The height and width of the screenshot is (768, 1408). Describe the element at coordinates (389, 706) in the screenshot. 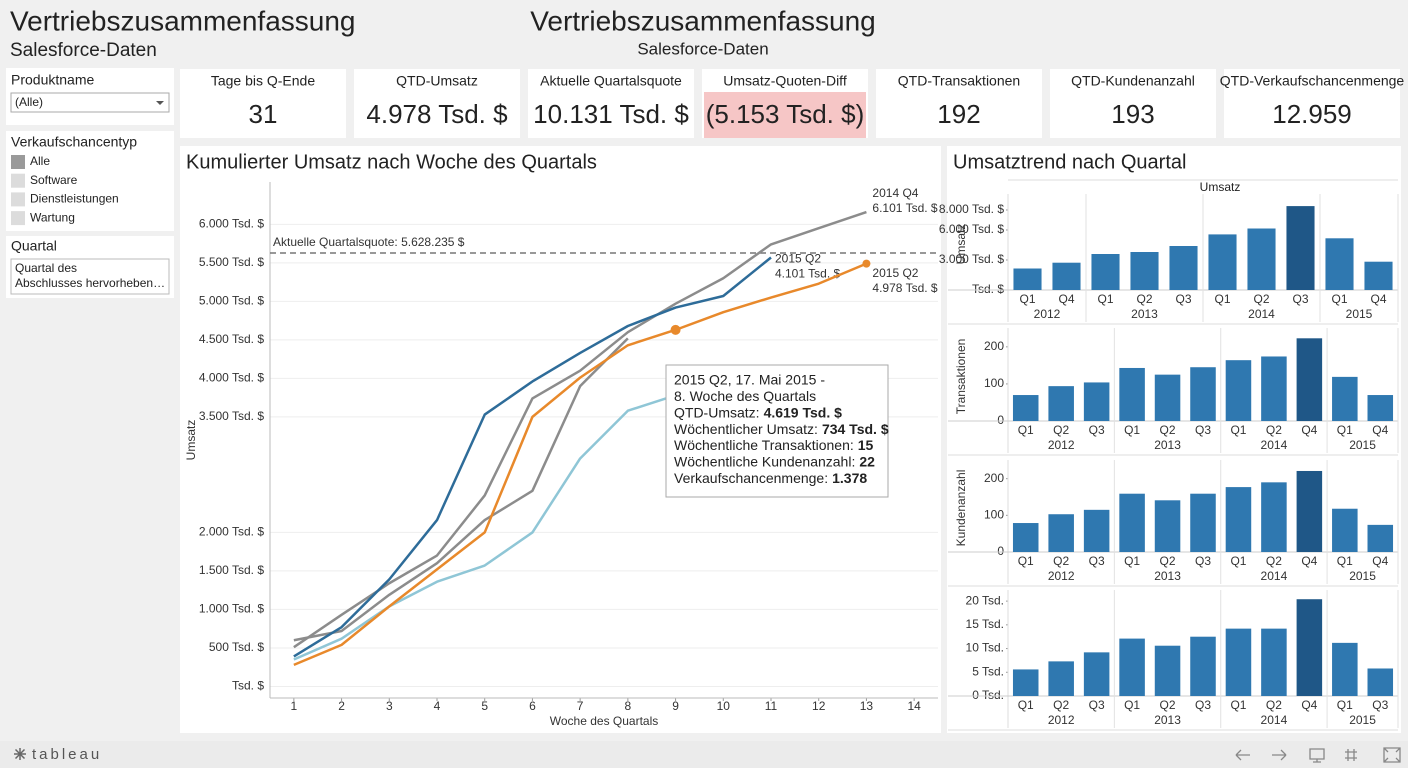

I see `x-tick-label: 3` at that location.